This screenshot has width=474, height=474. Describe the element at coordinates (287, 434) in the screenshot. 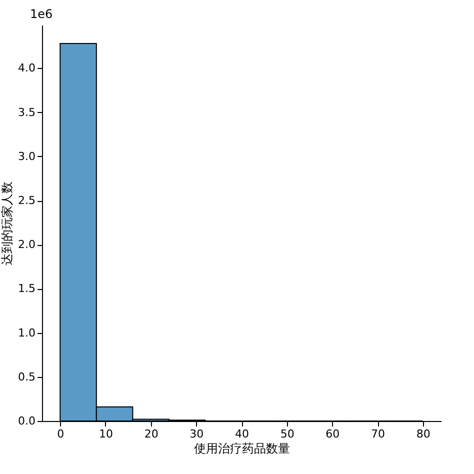

I see `x-tick-label: 50` at that location.